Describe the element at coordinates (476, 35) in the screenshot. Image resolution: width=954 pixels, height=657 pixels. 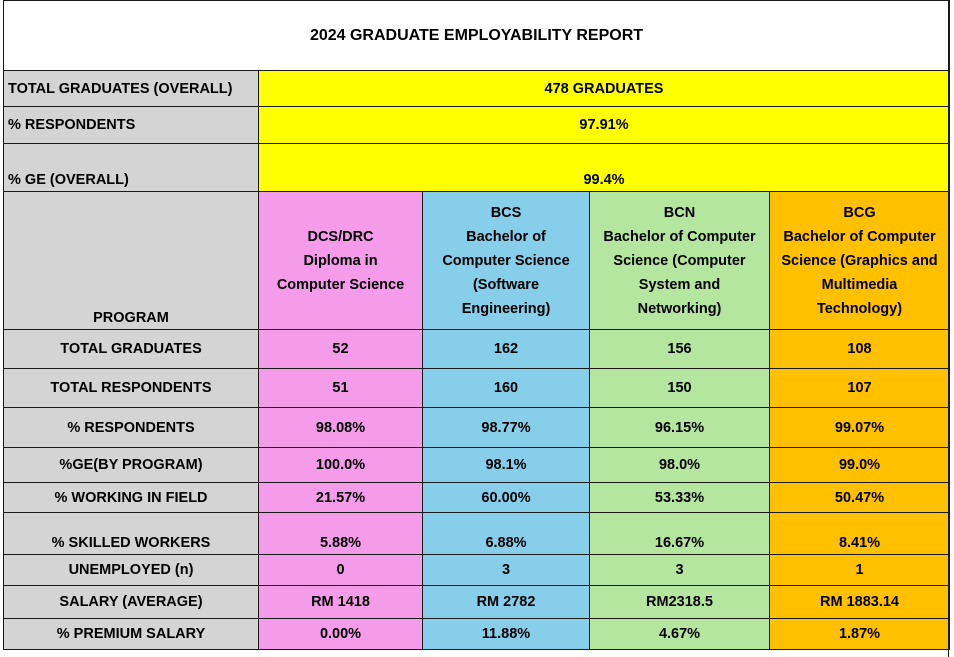
I see `report-title: 2024 GRADUATE EMPLOYABILITY REPORT` at that location.